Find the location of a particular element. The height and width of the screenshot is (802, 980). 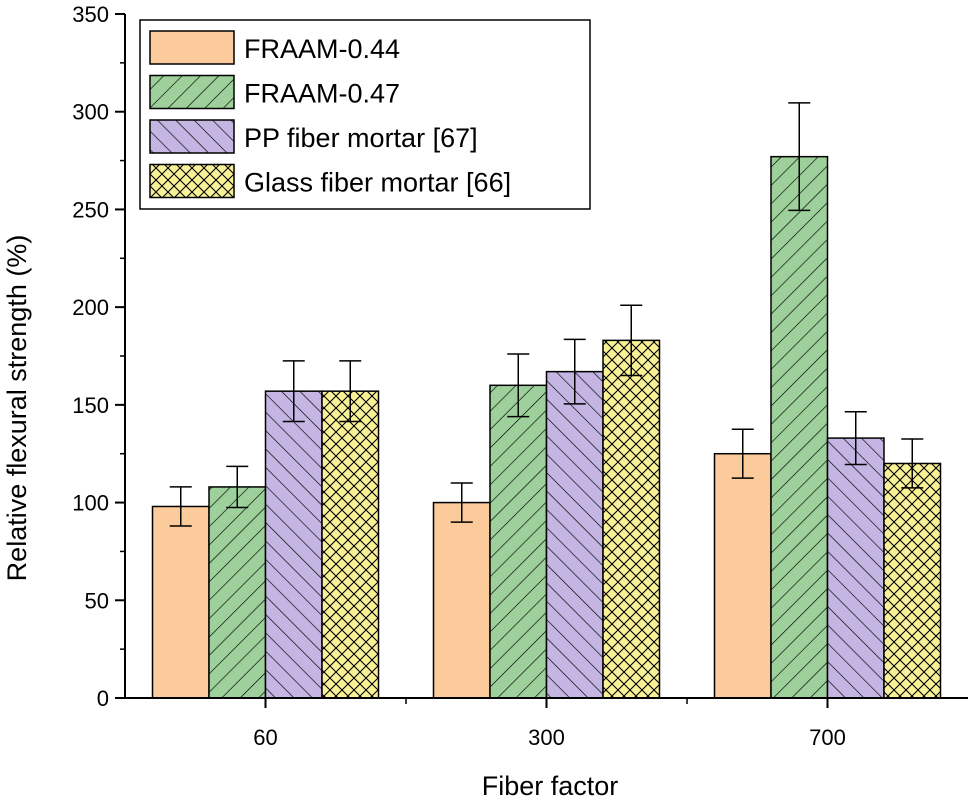

x-tick-label: 700 is located at coordinates (827, 737).